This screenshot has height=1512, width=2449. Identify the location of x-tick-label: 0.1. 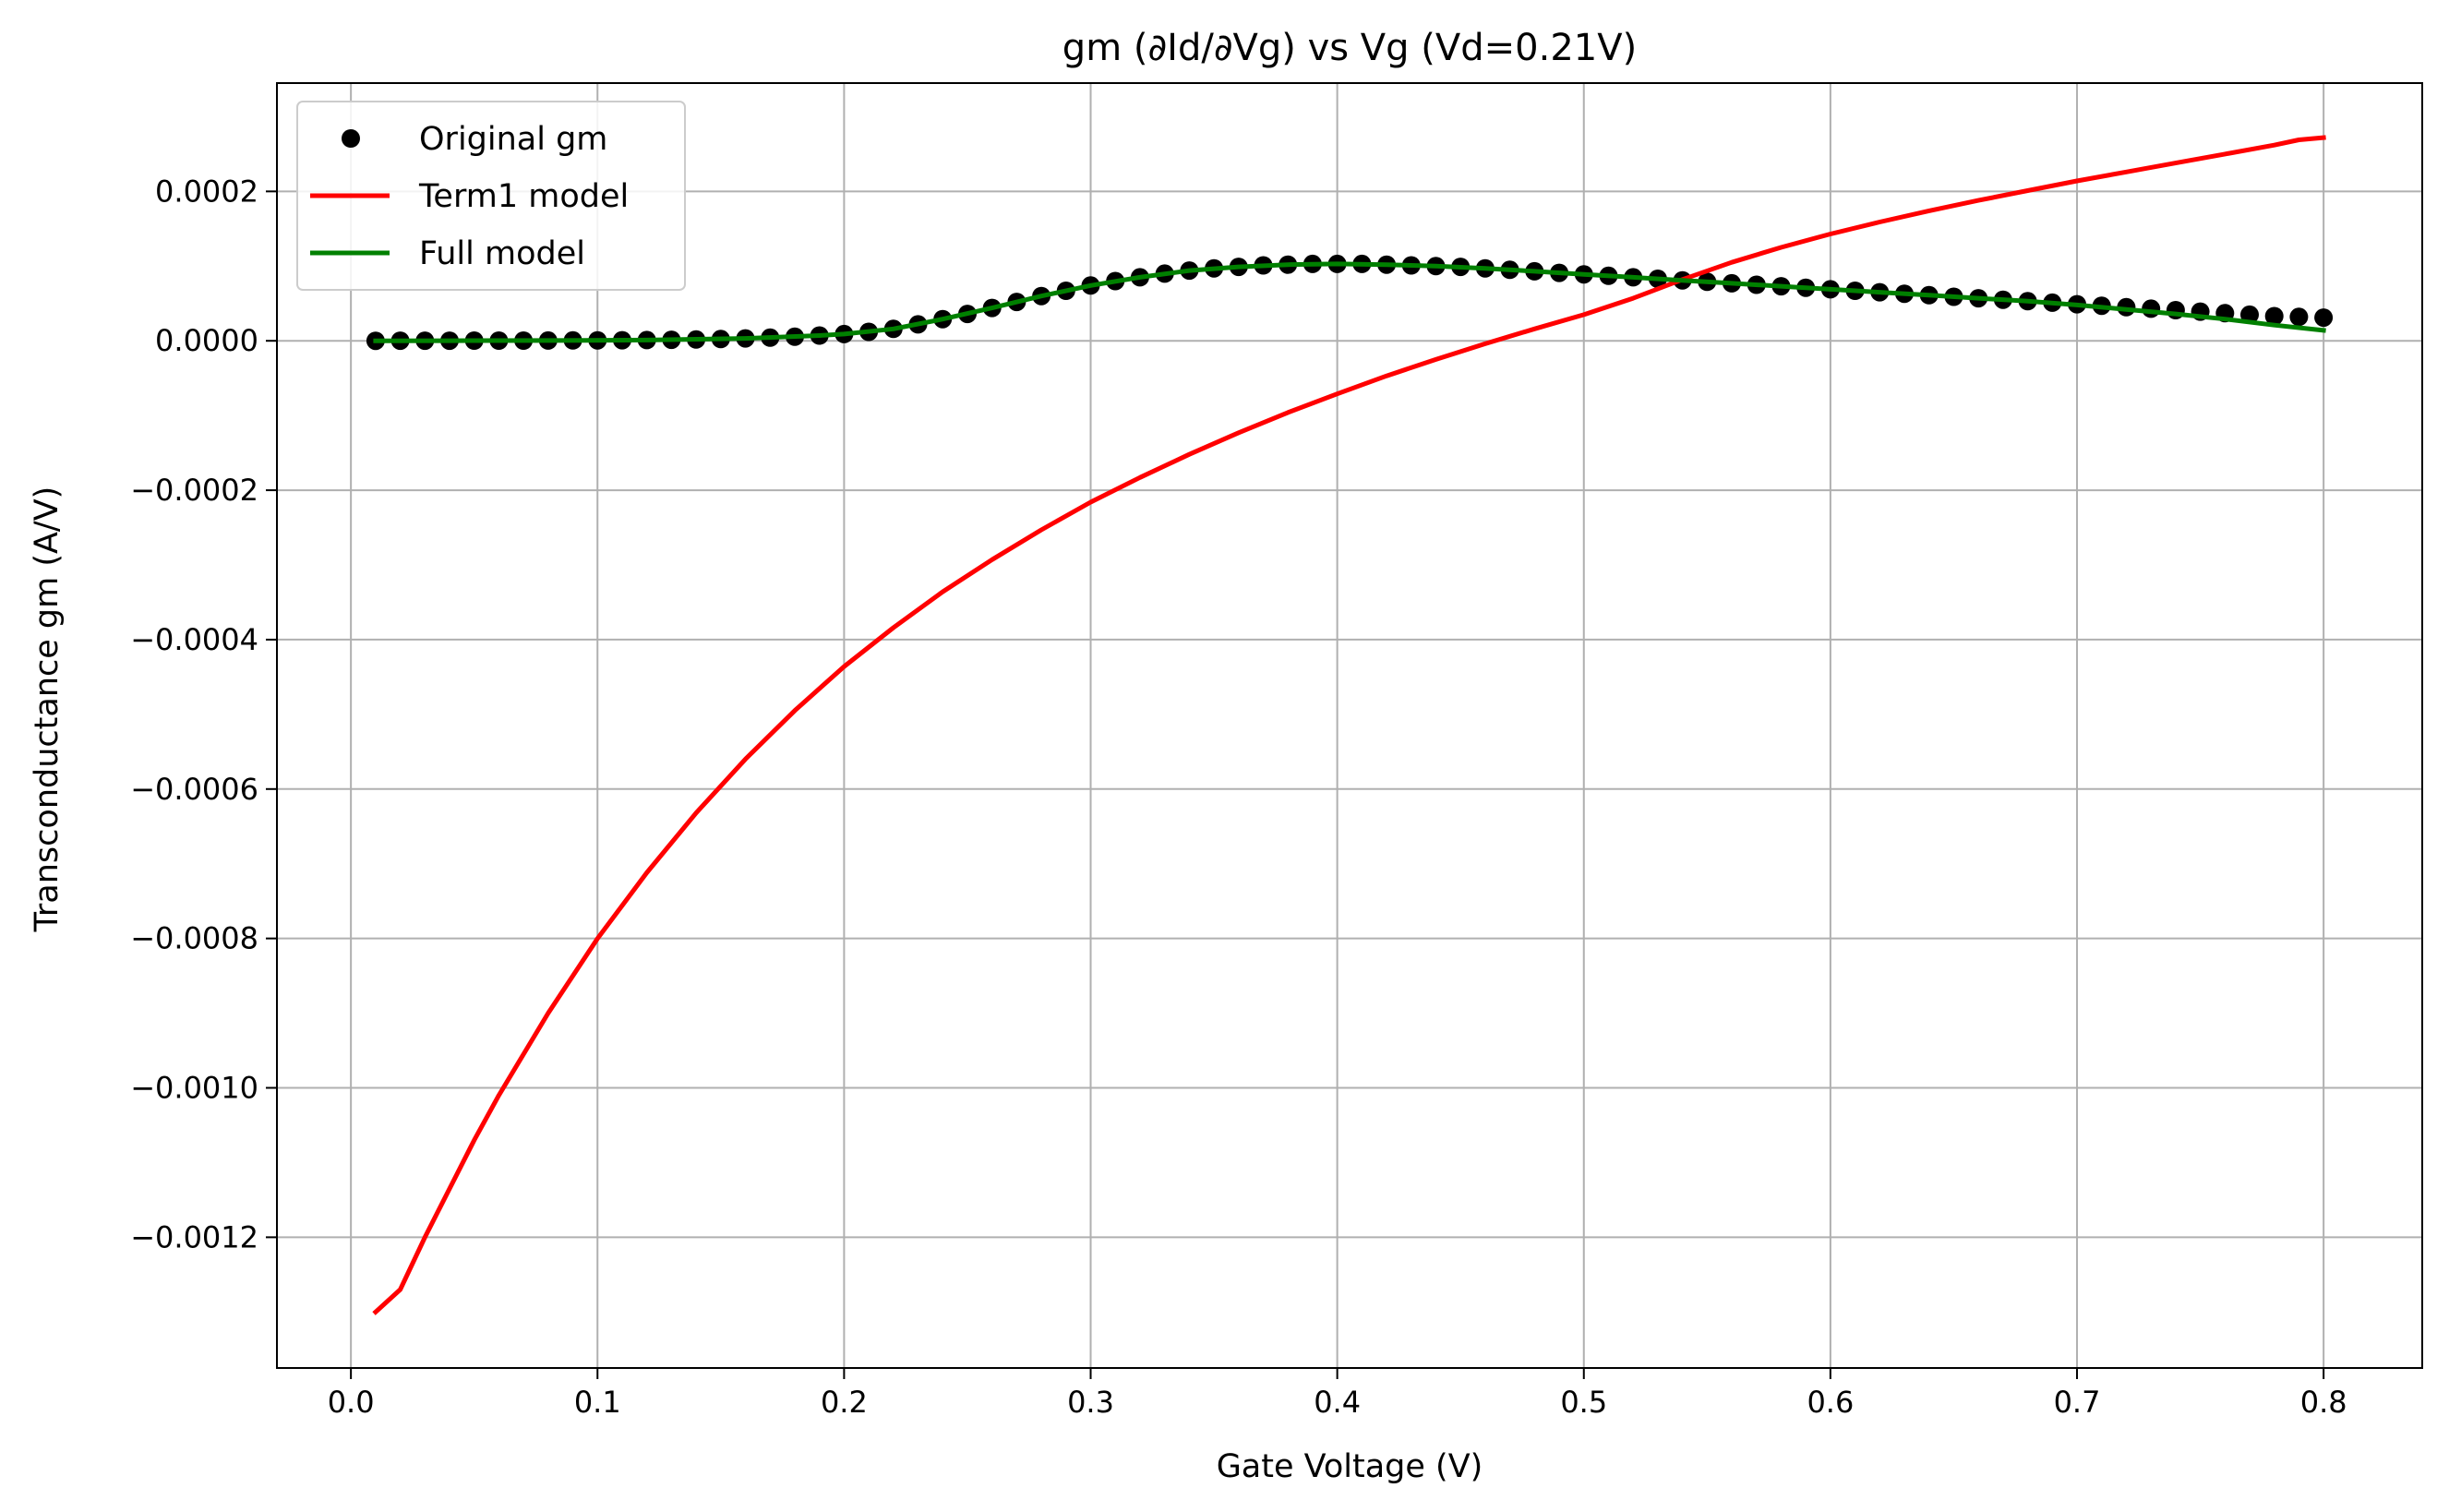
(597, 1402).